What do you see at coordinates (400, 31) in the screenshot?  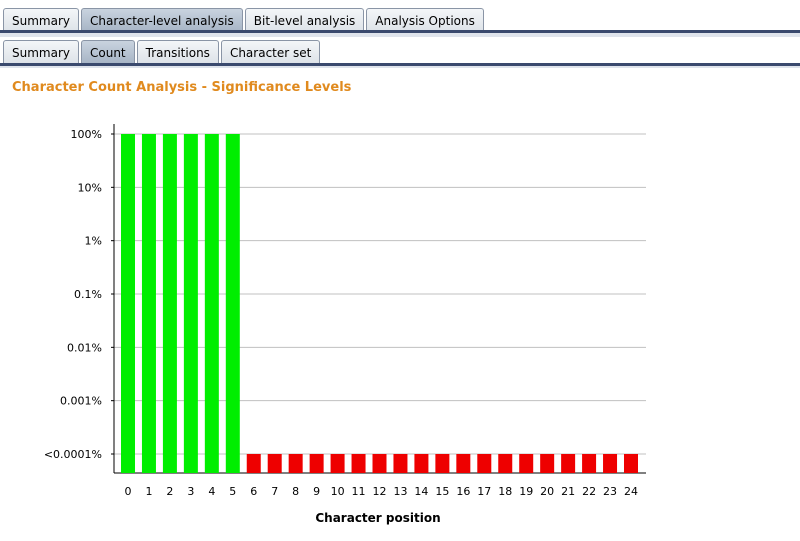 I see `top-tab-rule` at bounding box center [400, 31].